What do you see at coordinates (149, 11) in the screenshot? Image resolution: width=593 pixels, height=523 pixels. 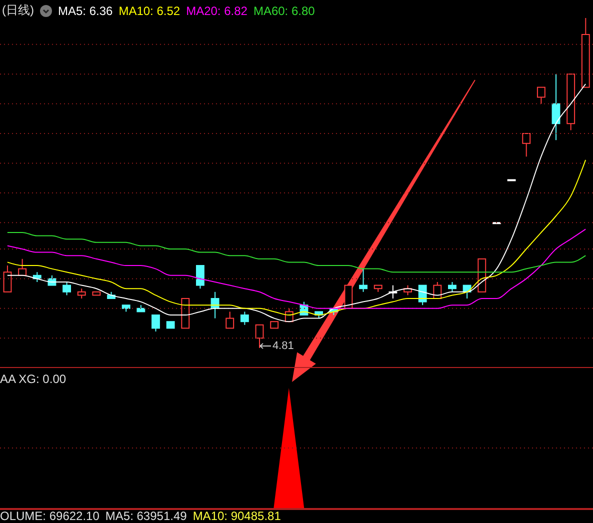 I see `text: MA10: 6.52` at bounding box center [149, 11].